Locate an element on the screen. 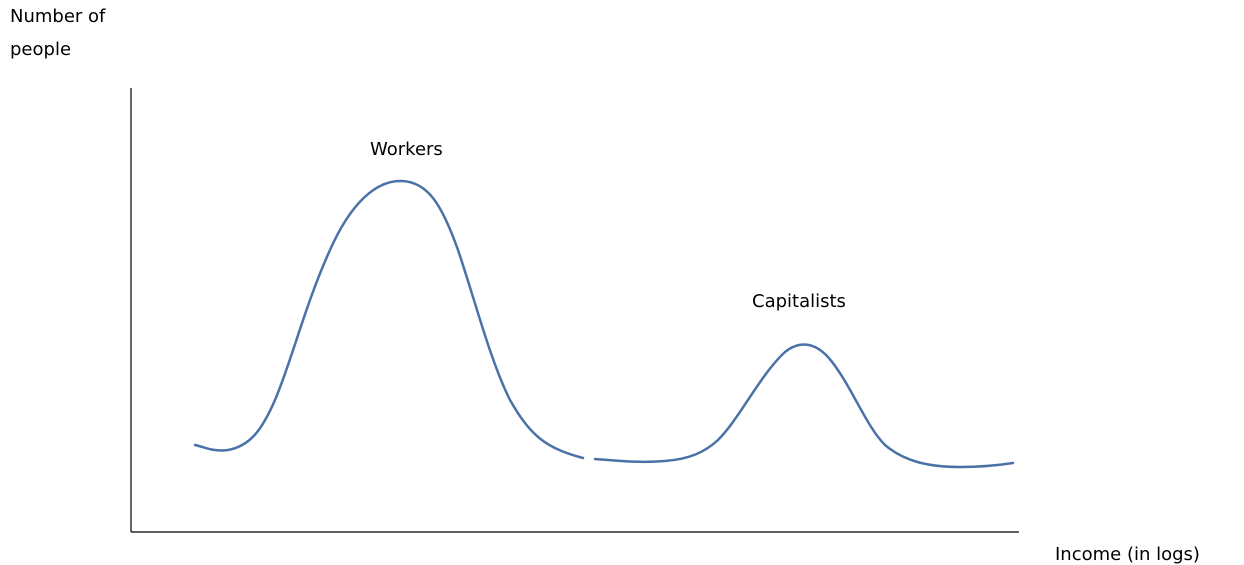  workers-label: Workers is located at coordinates (406, 149).